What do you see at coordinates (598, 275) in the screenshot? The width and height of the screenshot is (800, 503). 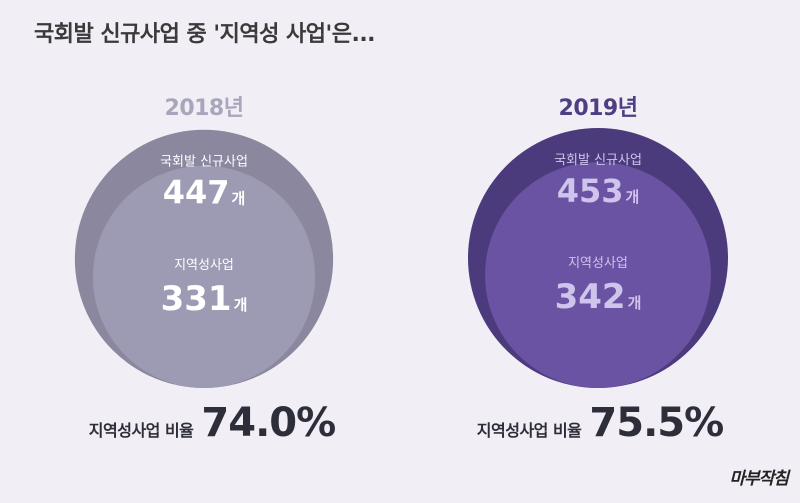 I see `inner-circle-2019` at bounding box center [598, 275].